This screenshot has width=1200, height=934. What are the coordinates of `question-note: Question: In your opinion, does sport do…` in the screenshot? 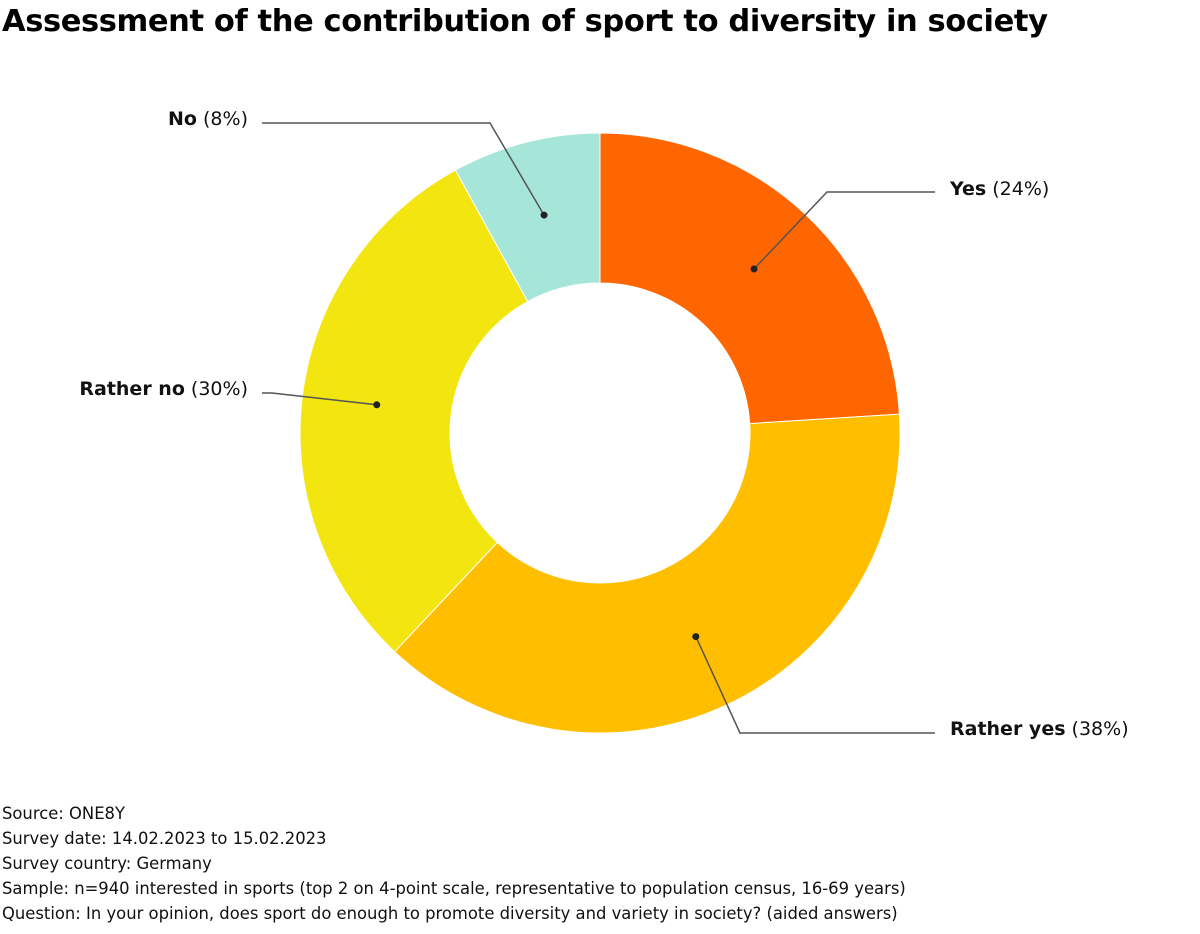 It's located at (450, 913).